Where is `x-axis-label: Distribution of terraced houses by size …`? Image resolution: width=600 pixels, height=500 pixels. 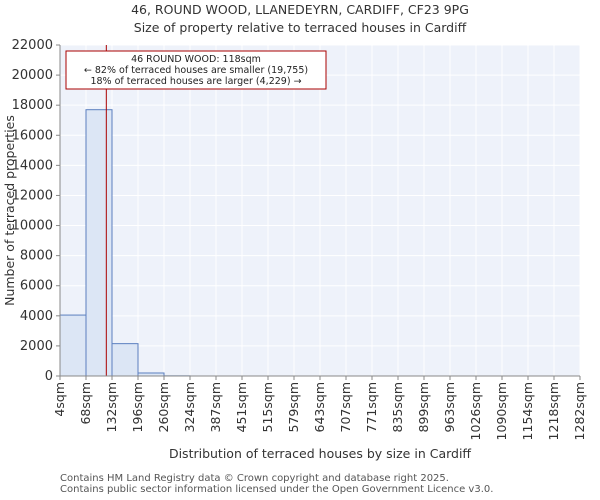
x-axis-label: Distribution of terraced houses by size … is located at coordinates (320, 453).